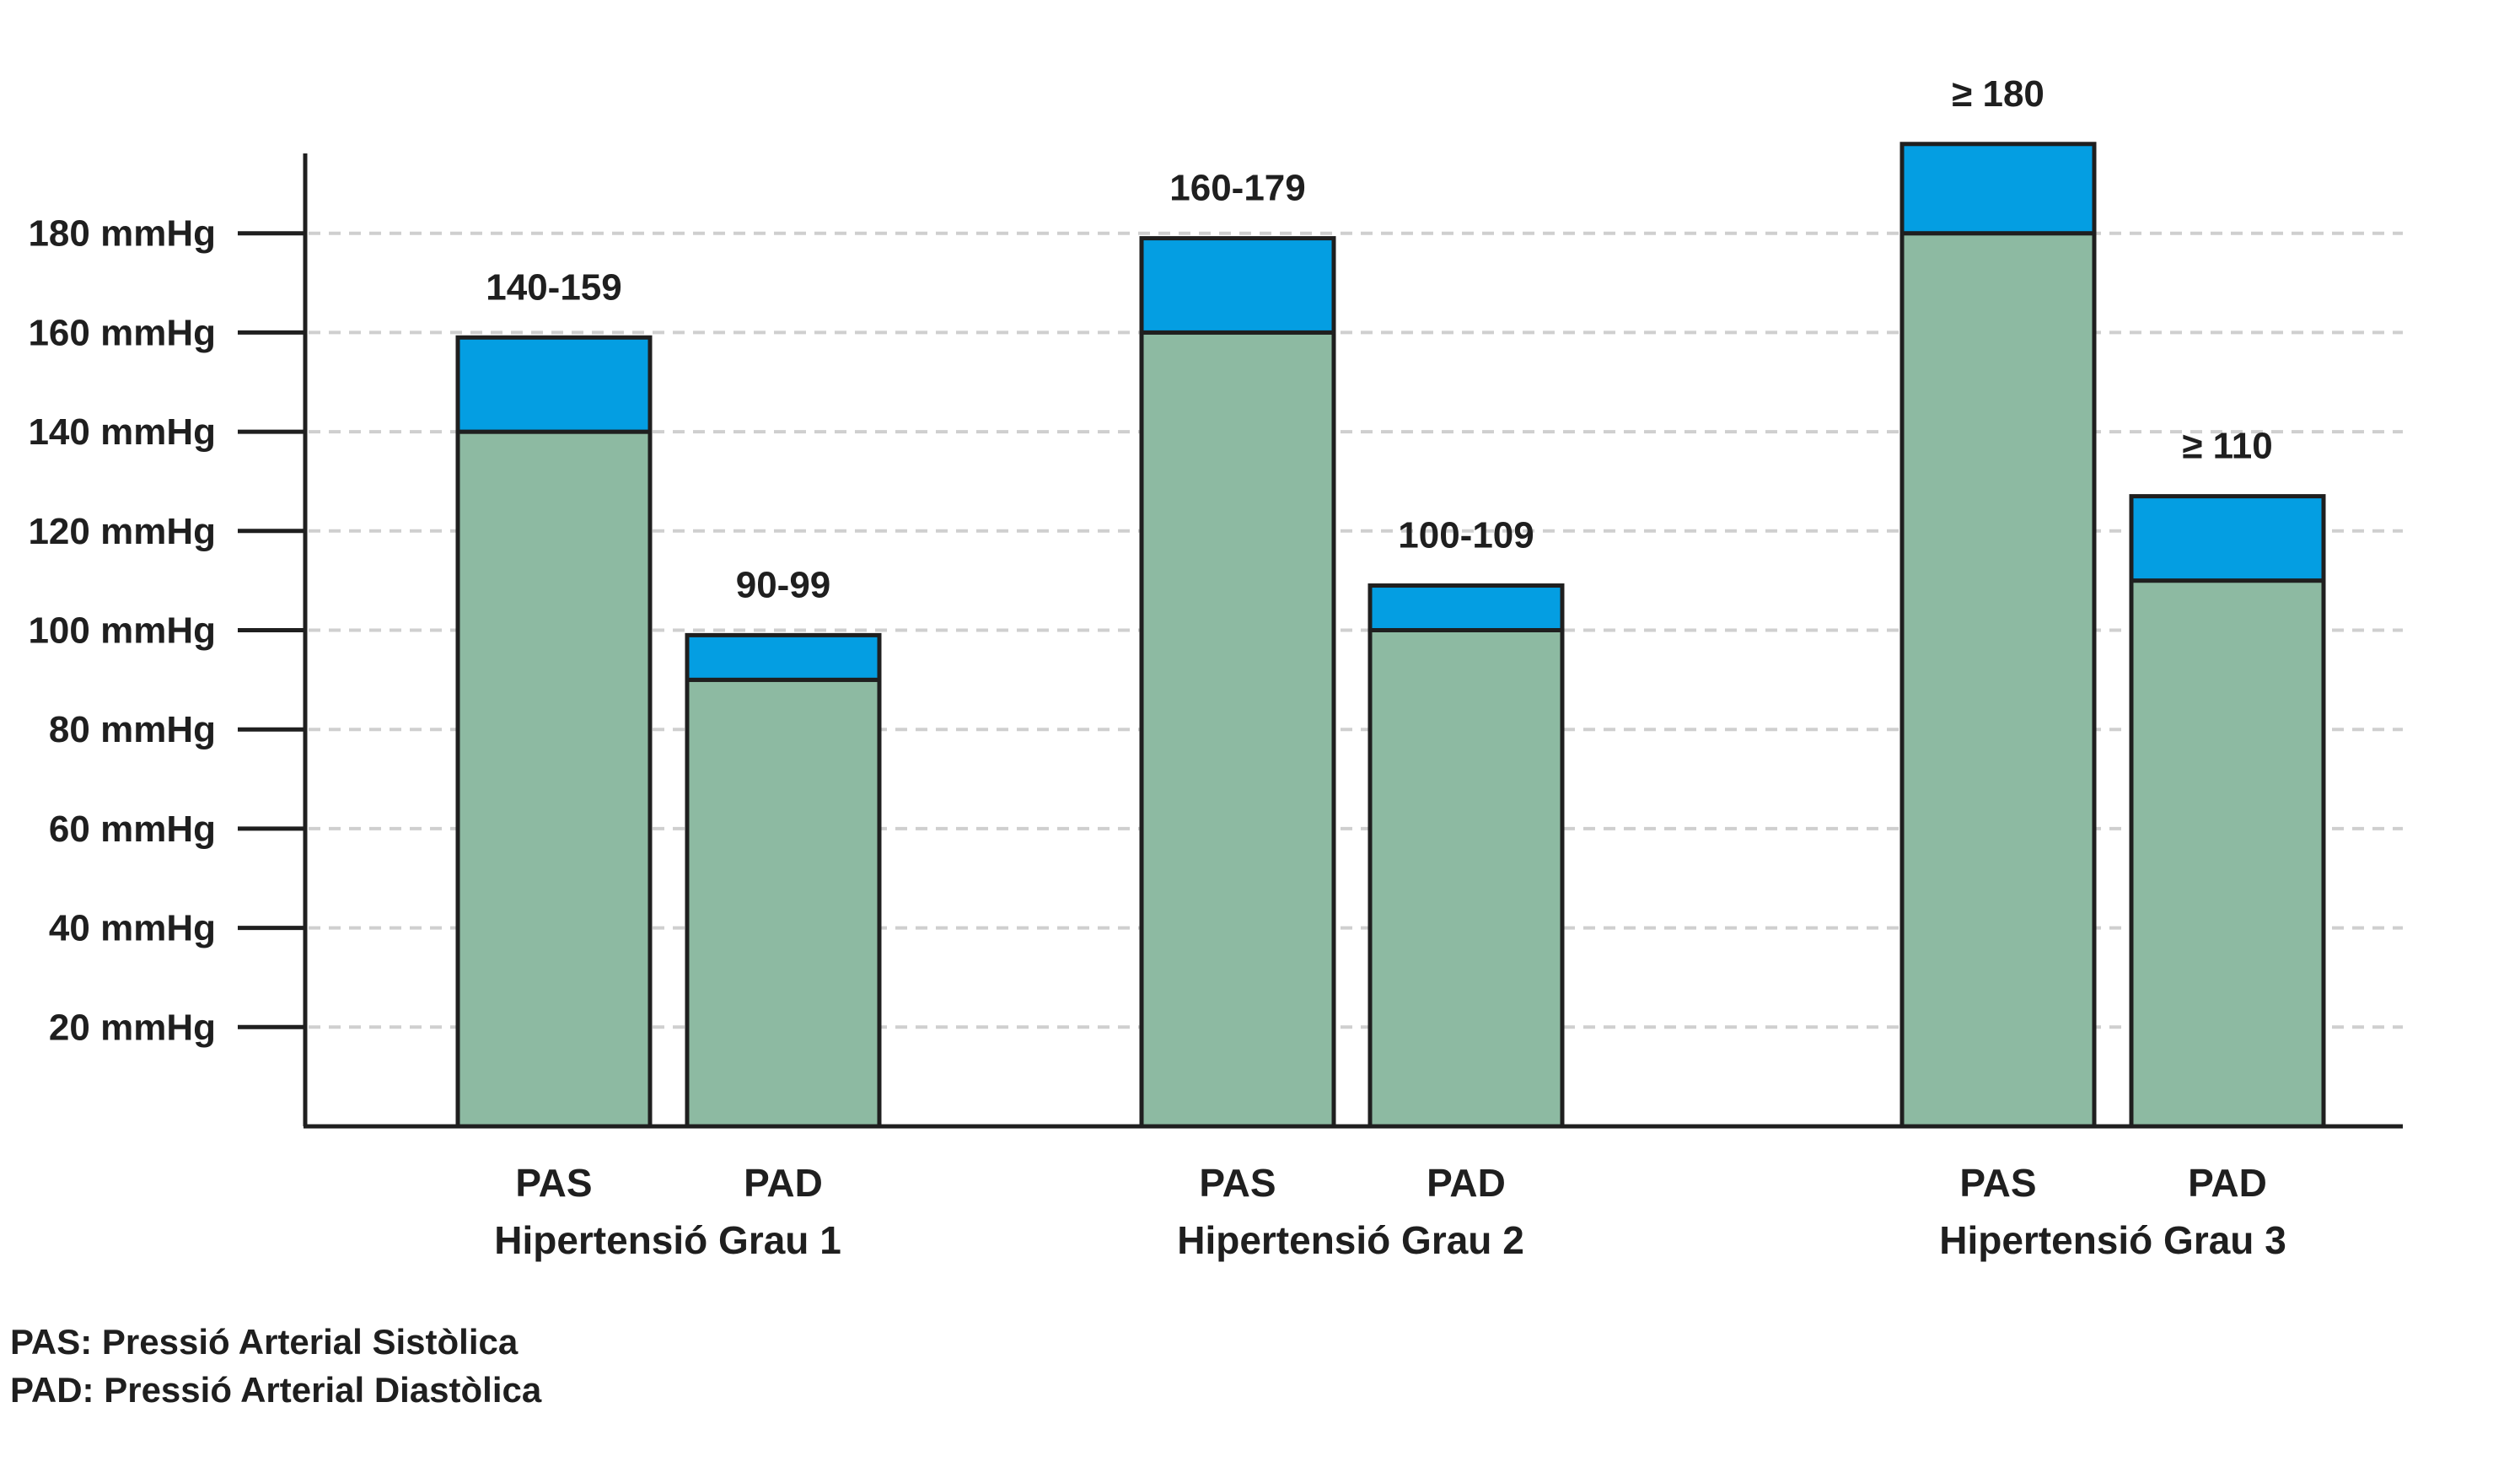 This screenshot has width=2520, height=1472. What do you see at coordinates (1237, 188) in the screenshot?
I see `bar-value-label: 160-179` at bounding box center [1237, 188].